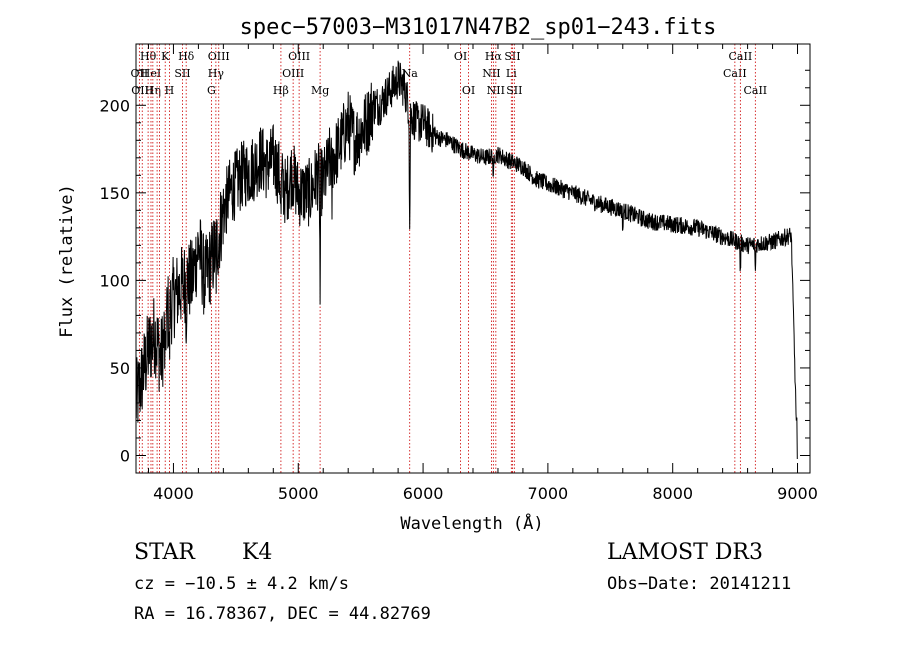 Image resolution: width=900 pixels, height=649 pixels. What do you see at coordinates (182, 73) in the screenshot?
I see `line-label-9: SII` at bounding box center [182, 73].